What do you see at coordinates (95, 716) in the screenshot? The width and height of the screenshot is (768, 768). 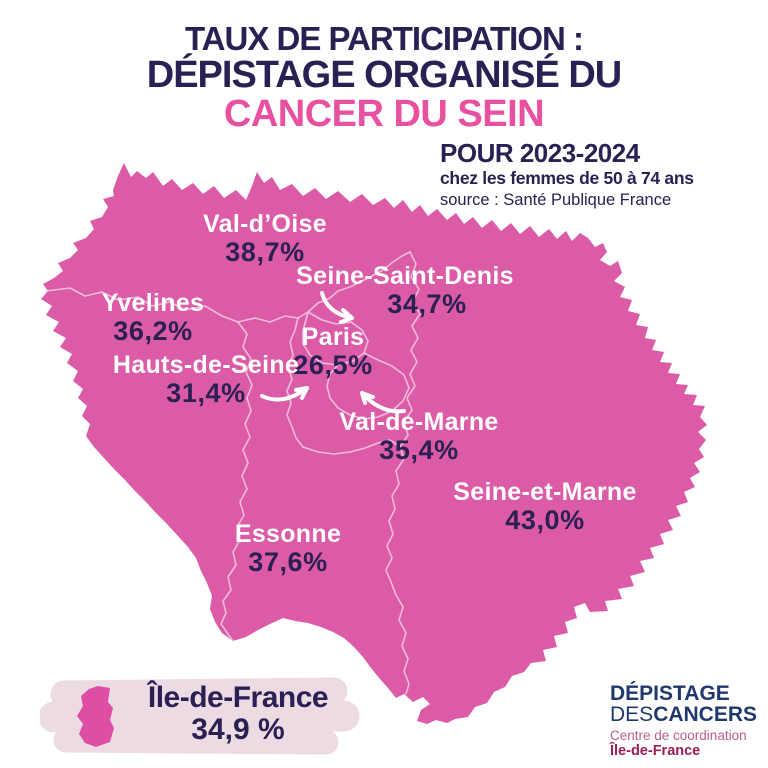 I see `ile-de-france-mini-map-icon` at bounding box center [95, 716].